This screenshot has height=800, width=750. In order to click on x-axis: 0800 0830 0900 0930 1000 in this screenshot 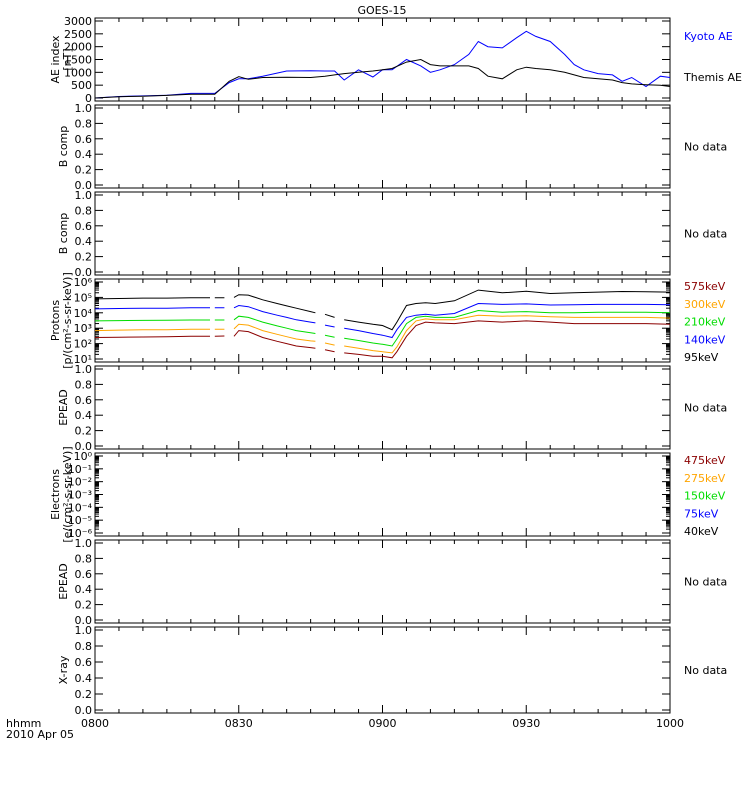, I will do `click(382, 723)`.